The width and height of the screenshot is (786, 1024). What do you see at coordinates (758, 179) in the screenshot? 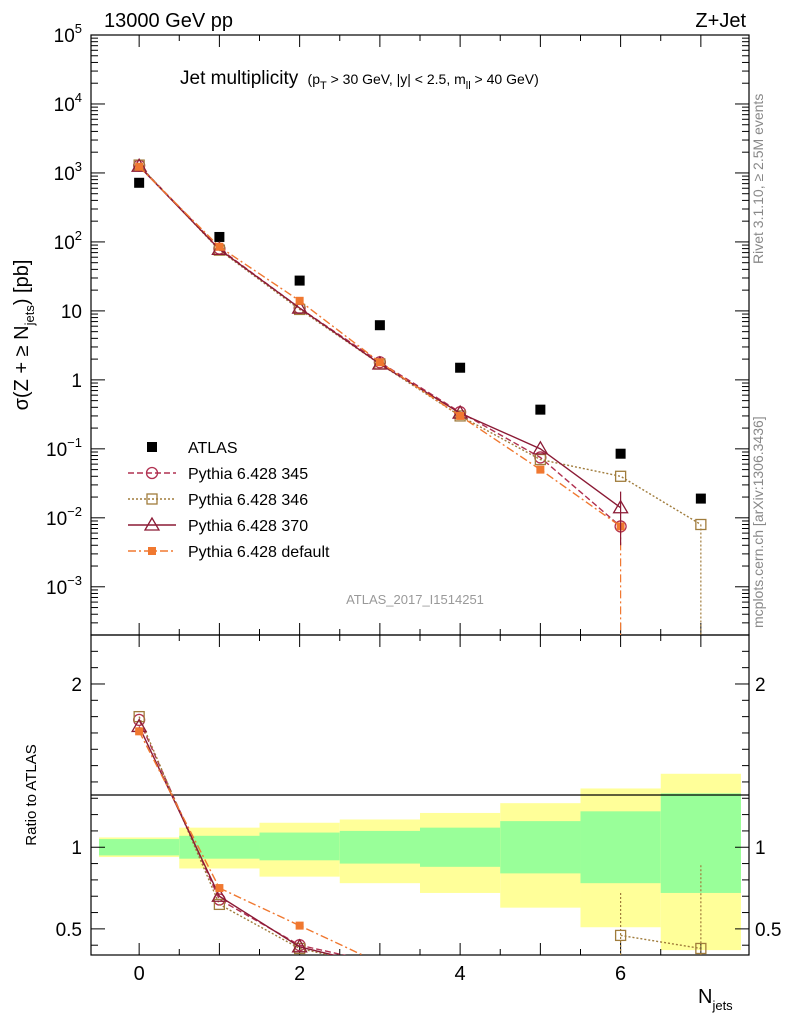
I see `rivet-label: Rivet 3.1.10, ≥ 2.5M events` at bounding box center [758, 179].